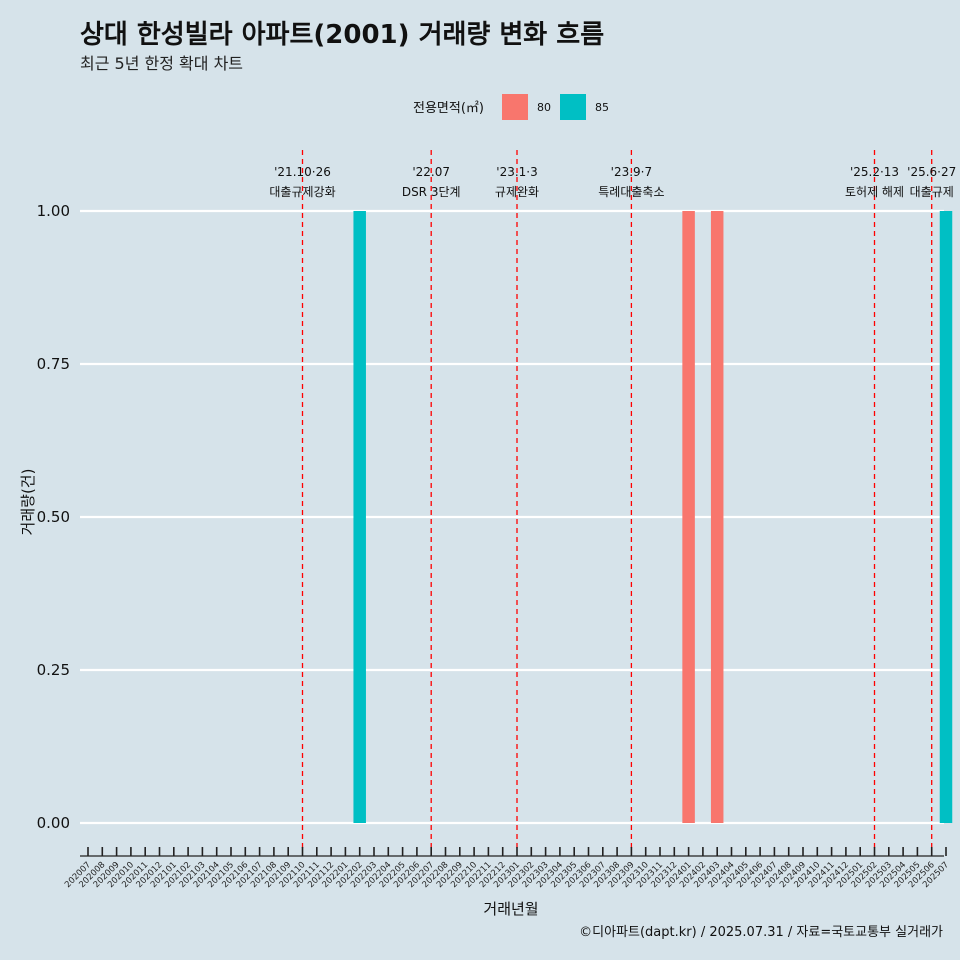 The width and height of the screenshot is (960, 960). I want to click on legend-title: 전용면적(㎡), so click(448, 108).